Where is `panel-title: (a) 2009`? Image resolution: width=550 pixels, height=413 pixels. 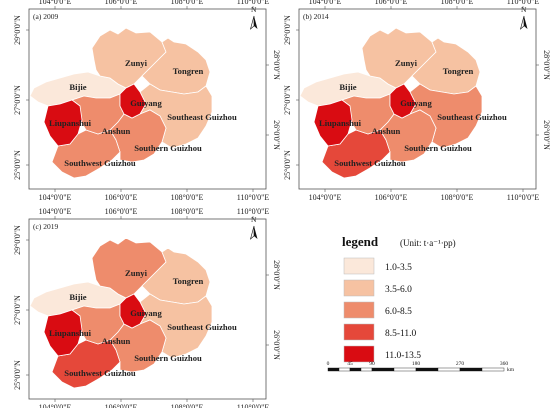
panel-title: (a) 2009 is located at coordinates (45, 16).